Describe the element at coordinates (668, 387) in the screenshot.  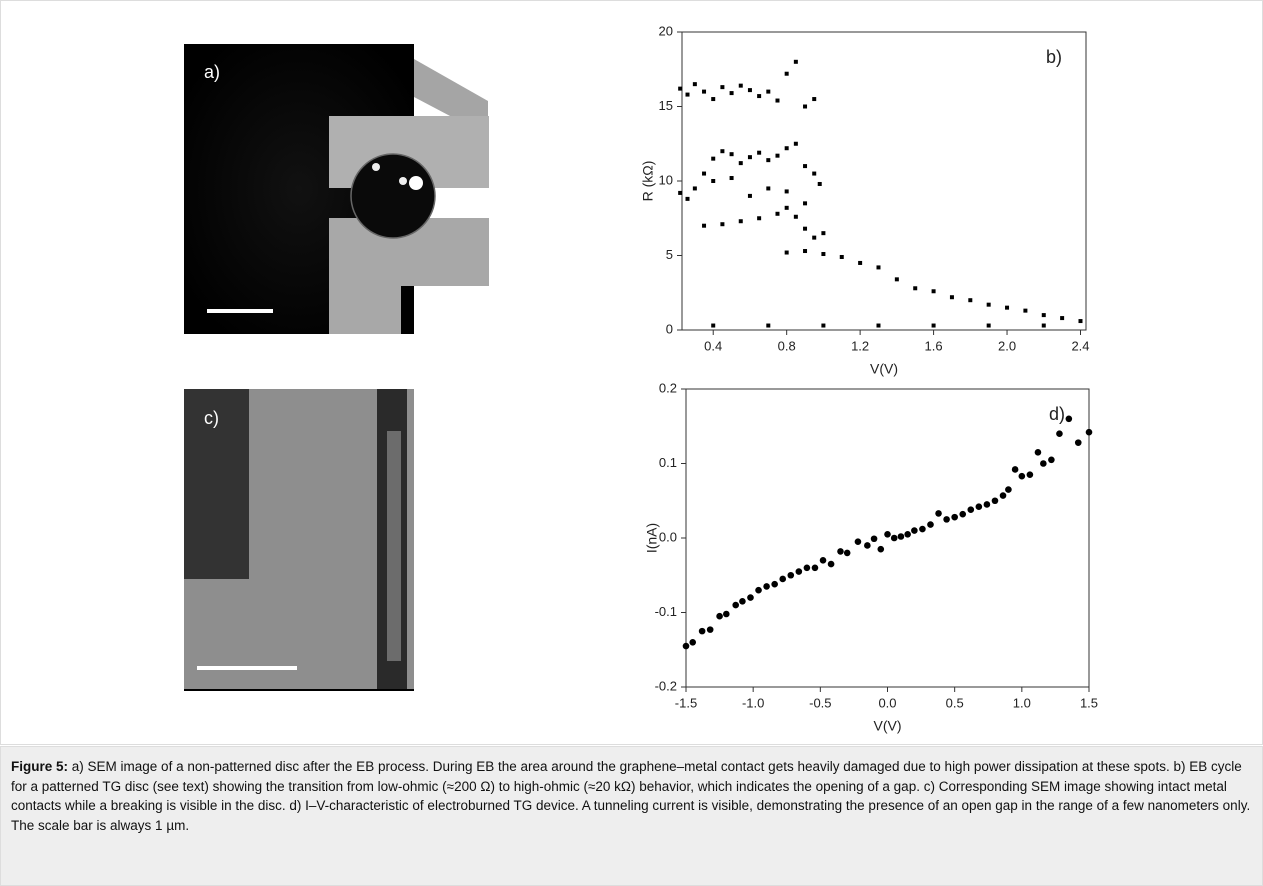
I see `y-tick-label: 0.2` at that location.